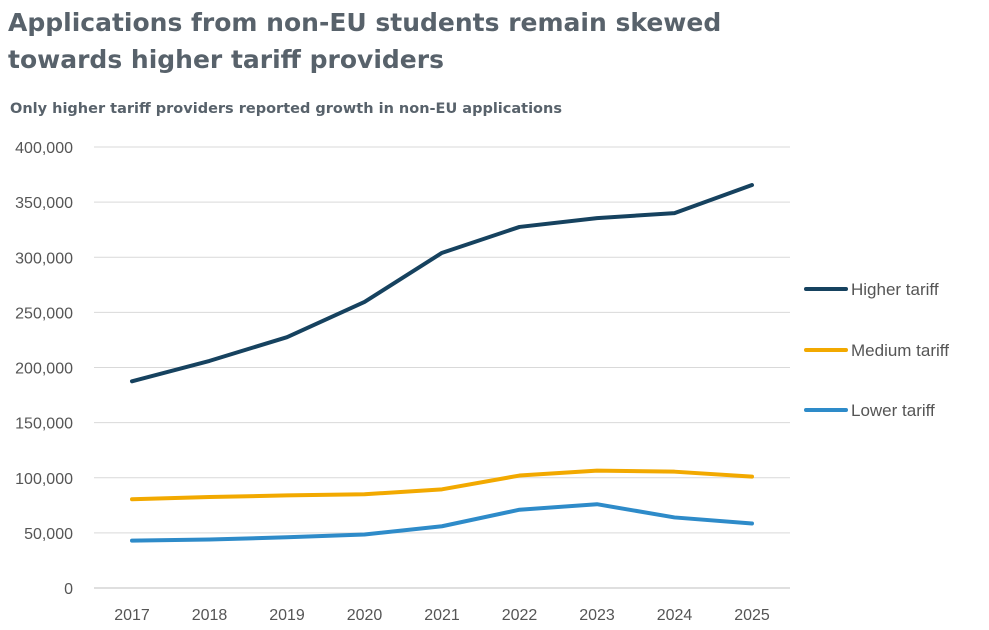 The height and width of the screenshot is (630, 989). Describe the element at coordinates (44, 258) in the screenshot. I see `y-tick-label: 300,000` at that location.